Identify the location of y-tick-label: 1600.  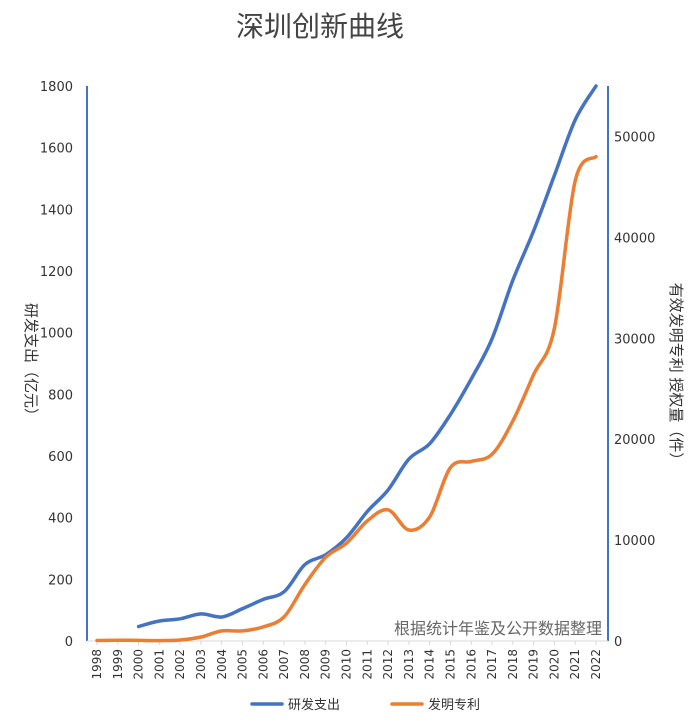
(56, 149).